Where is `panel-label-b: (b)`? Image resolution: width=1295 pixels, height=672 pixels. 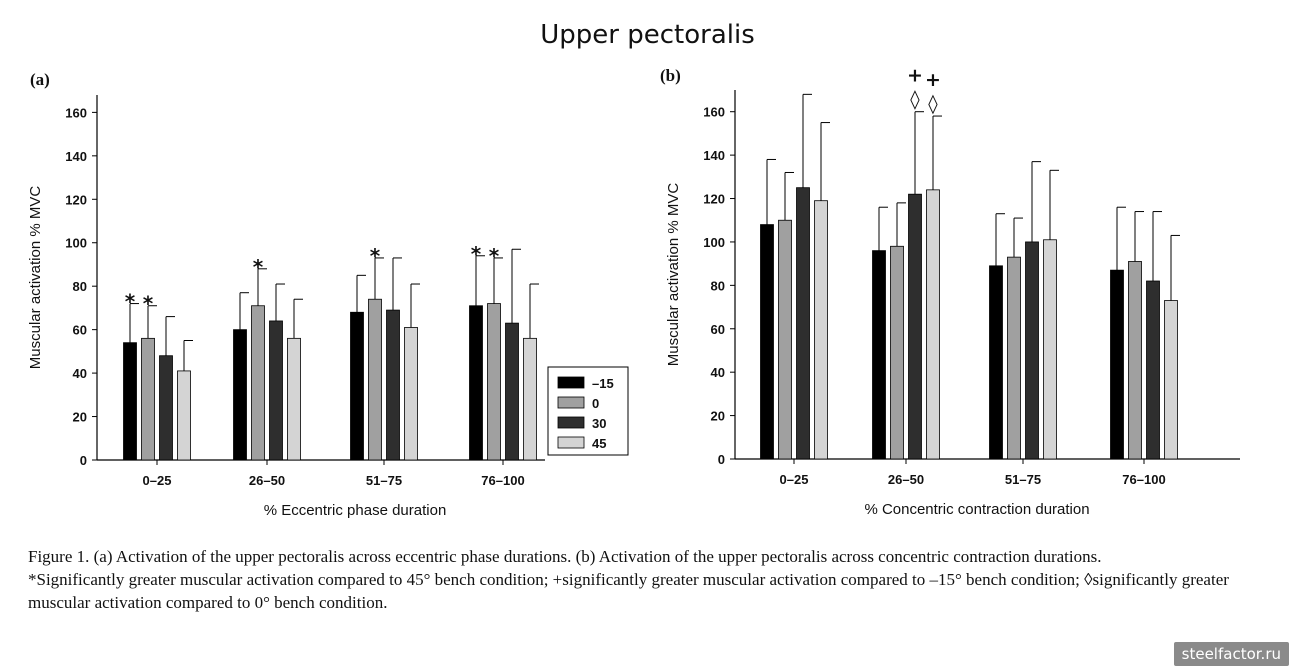
panel-label-b: (b) is located at coordinates (670, 75).